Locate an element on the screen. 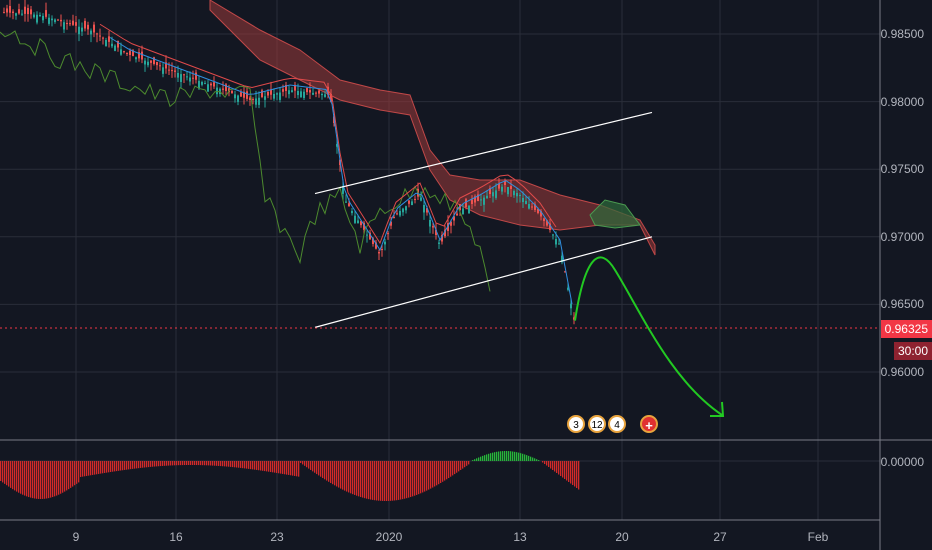 The image size is (932, 550). event-marker: 12 is located at coordinates (597, 424).